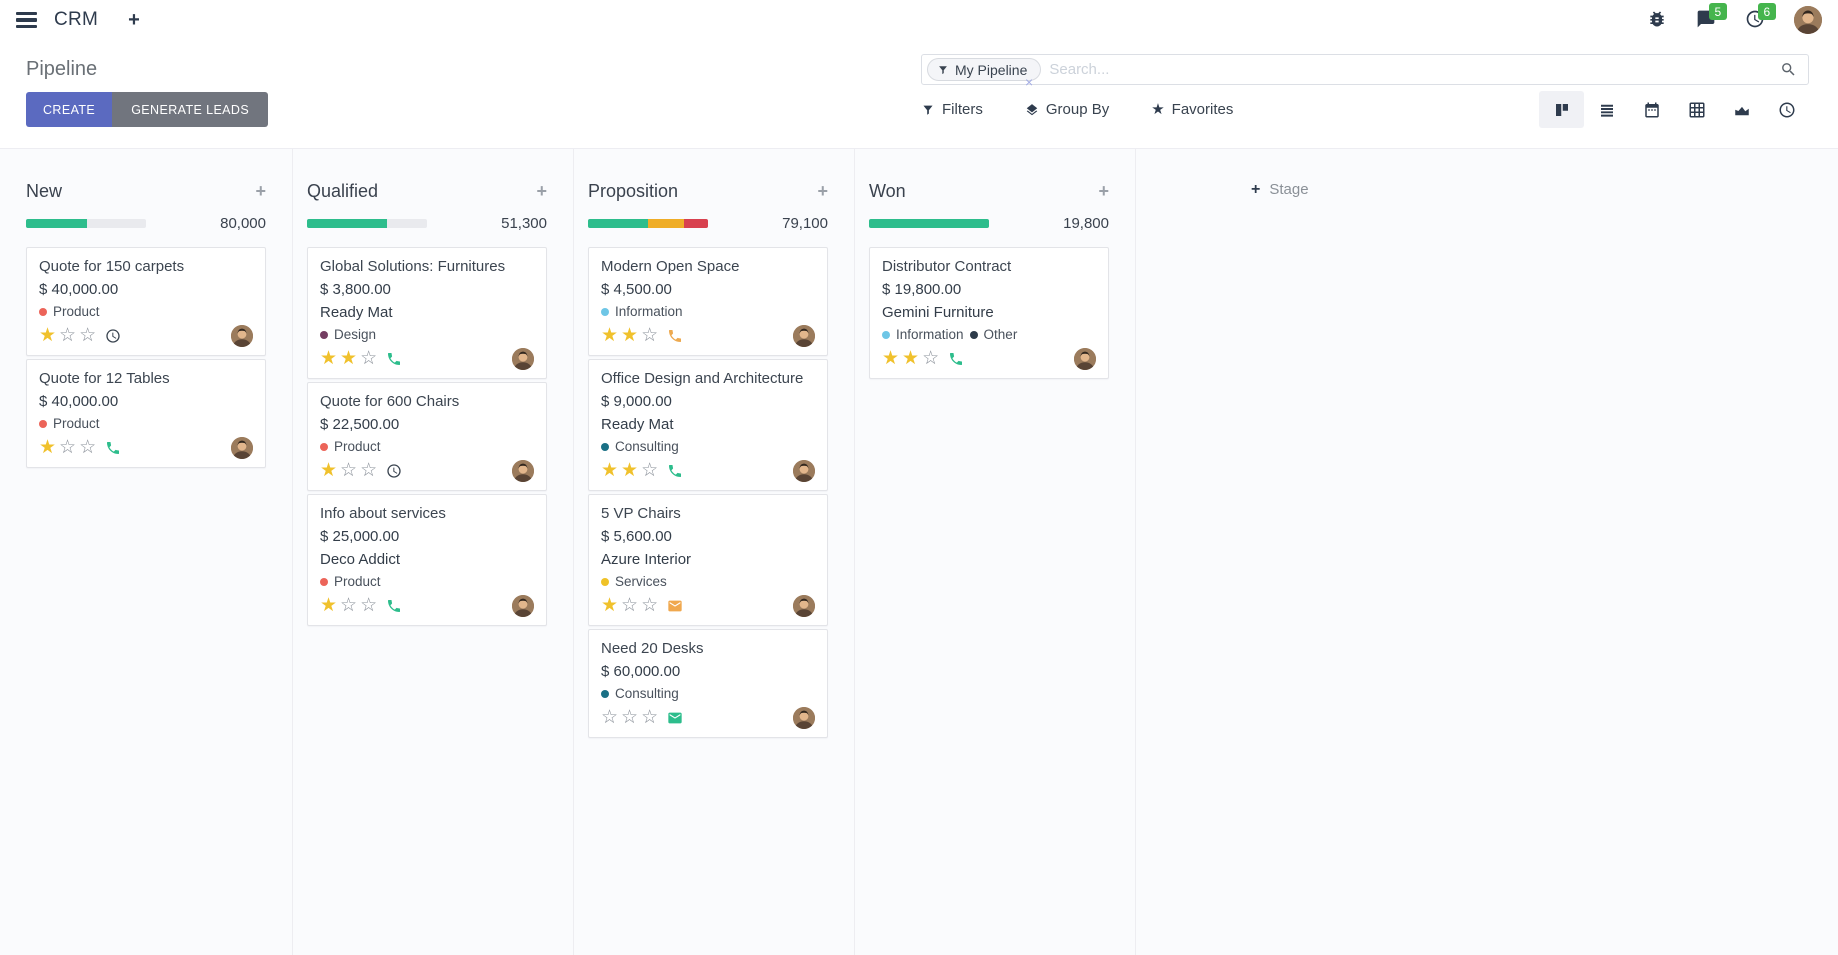 The height and width of the screenshot is (955, 1838). Describe the element at coordinates (1760, 17) in the screenshot. I see `activities-clock-icon: 6` at that location.